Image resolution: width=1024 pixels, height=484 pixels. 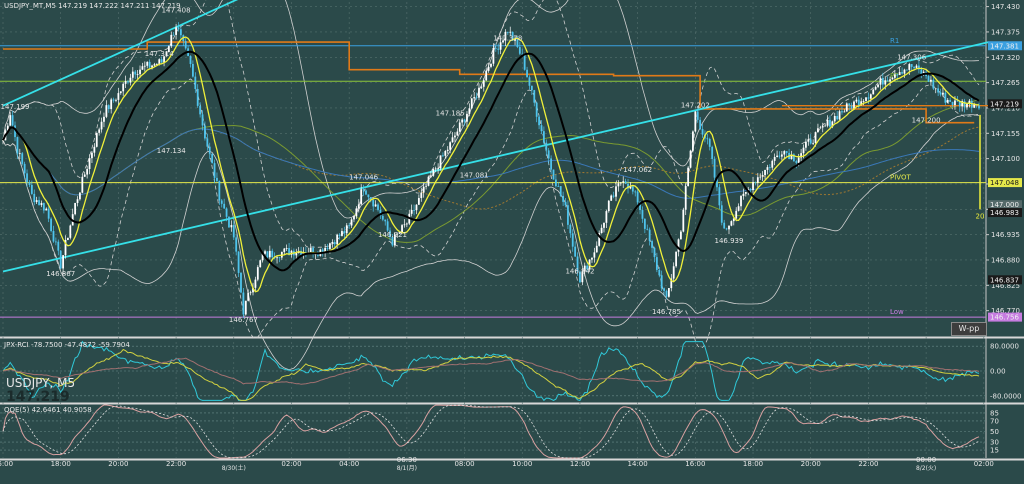 I want to click on price-tag-bg, so click(x=1005, y=317).